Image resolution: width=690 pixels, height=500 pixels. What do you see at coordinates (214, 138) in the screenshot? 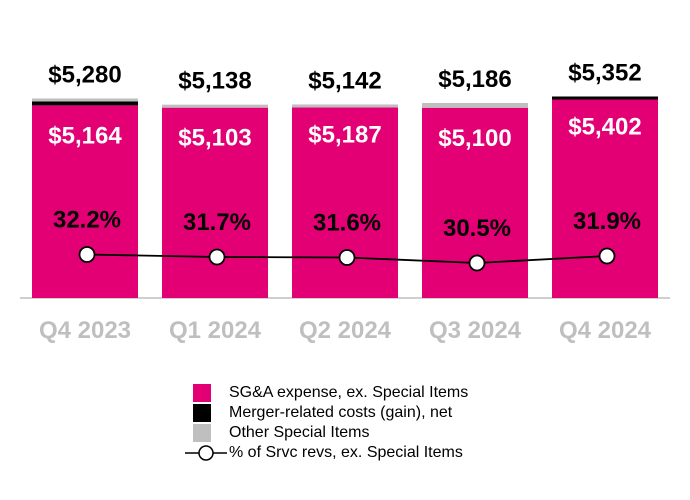
I see `bar-value-label-1: $5,103` at bounding box center [214, 138].